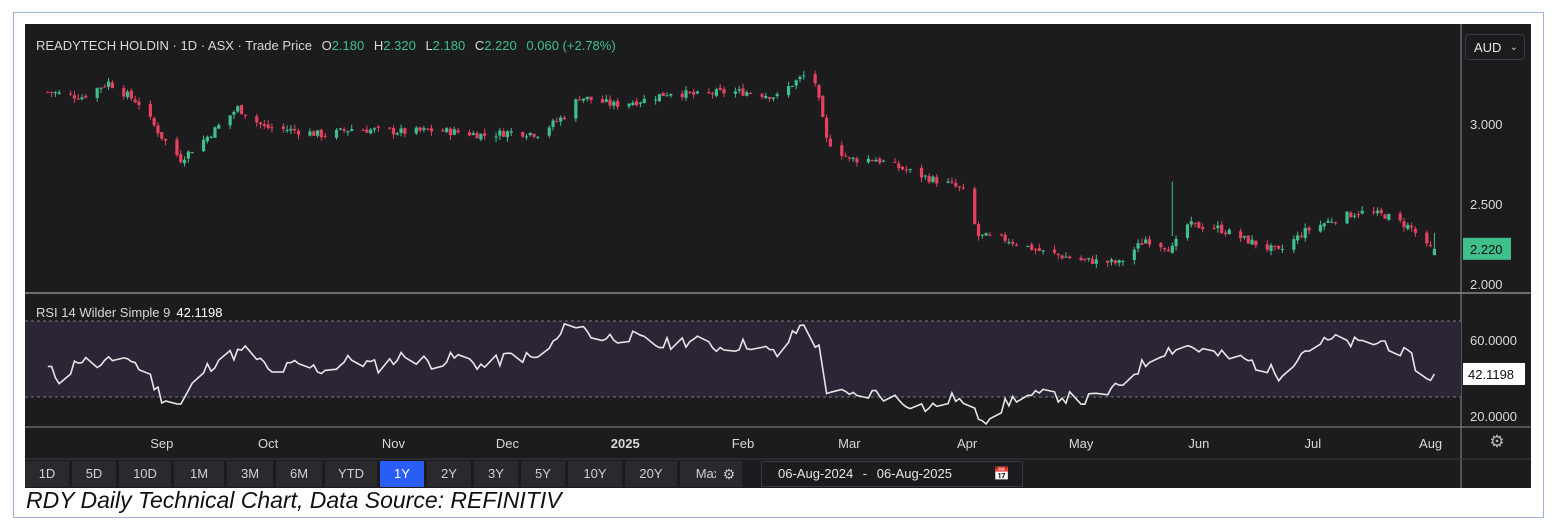 This screenshot has width=1556, height=532. What do you see at coordinates (496, 474) in the screenshot?
I see `range-button-3y: 3Y` at bounding box center [496, 474].